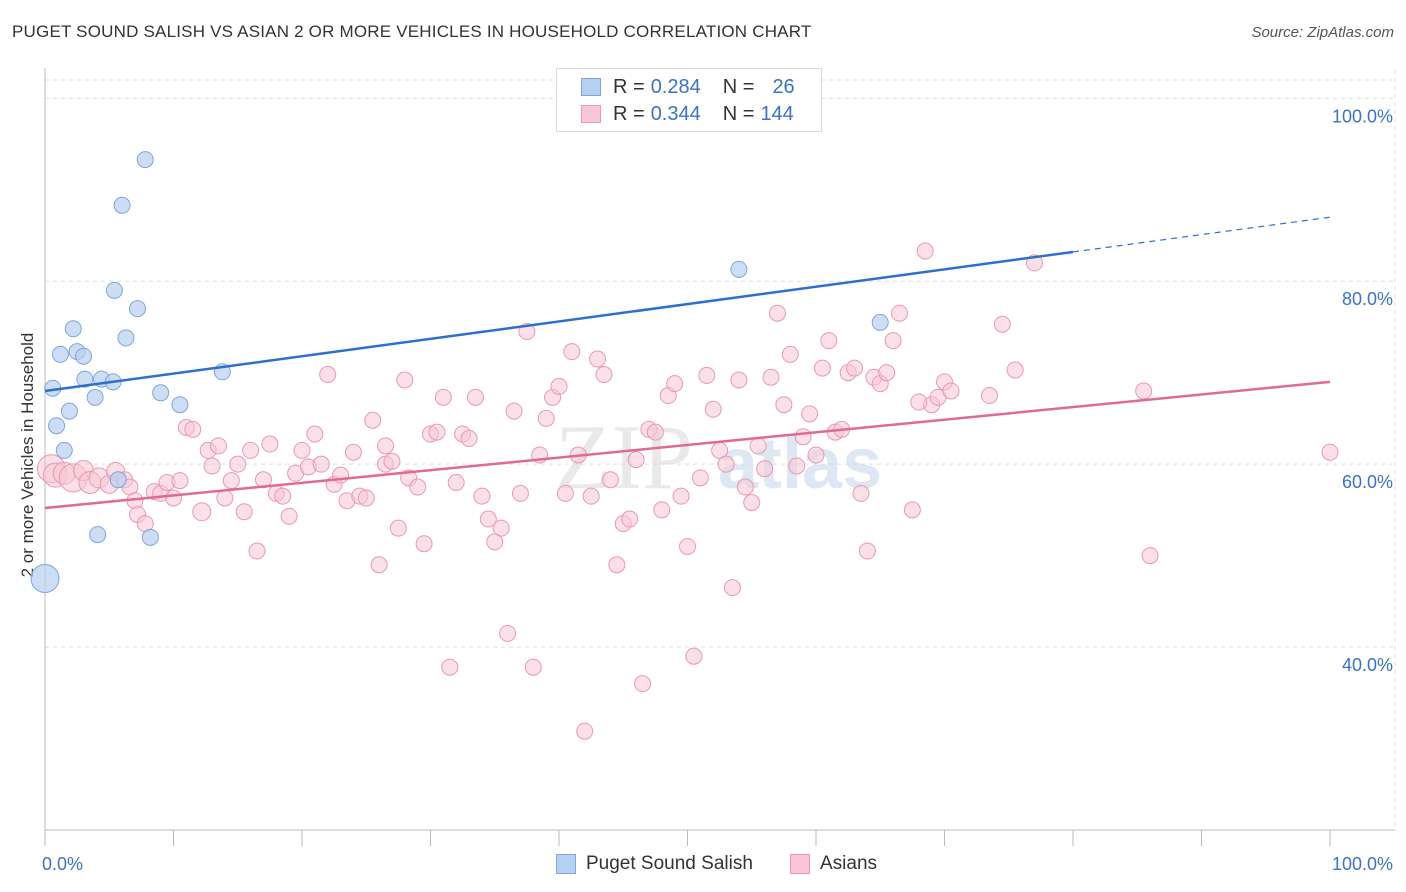 The height and width of the screenshot is (892, 1406). I want to click on stats-legend: R = 0.284 N = 26 R = 0.344 N = 144, so click(689, 100).